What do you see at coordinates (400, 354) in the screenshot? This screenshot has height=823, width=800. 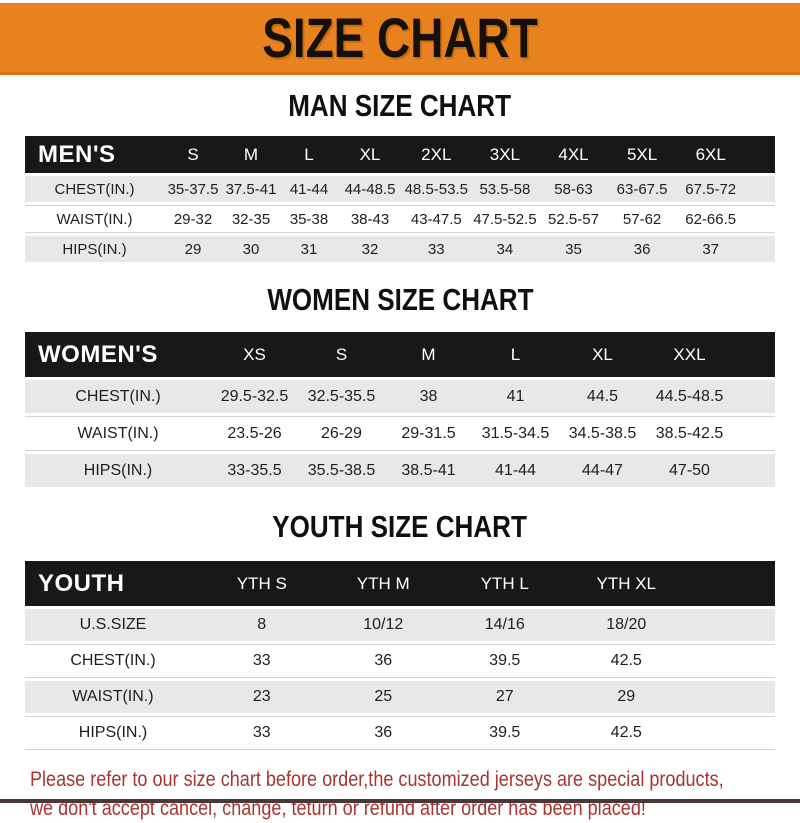 I see `table-header-row: WOMEN'S XS S M L XL XXL` at bounding box center [400, 354].